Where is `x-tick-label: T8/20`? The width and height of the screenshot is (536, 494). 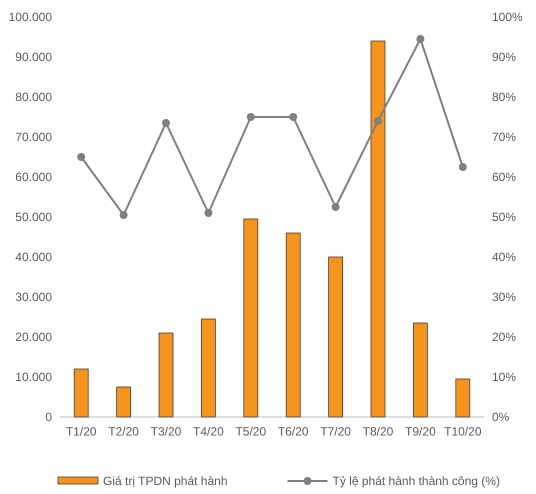 x-tick-label: T8/20 is located at coordinates (378, 431).